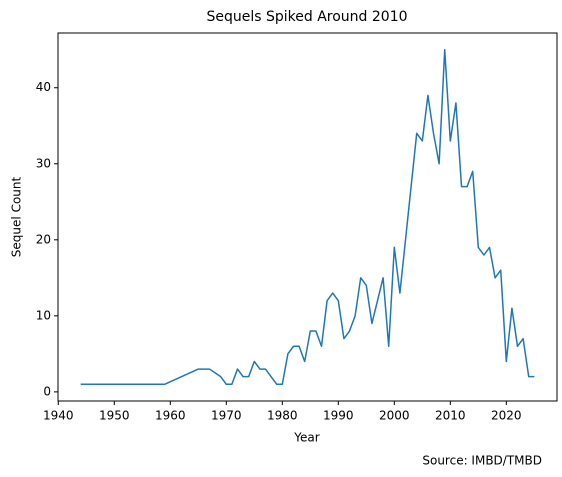 The height and width of the screenshot is (477, 562). What do you see at coordinates (306, 438) in the screenshot?
I see `x-axis-label: Year` at bounding box center [306, 438].